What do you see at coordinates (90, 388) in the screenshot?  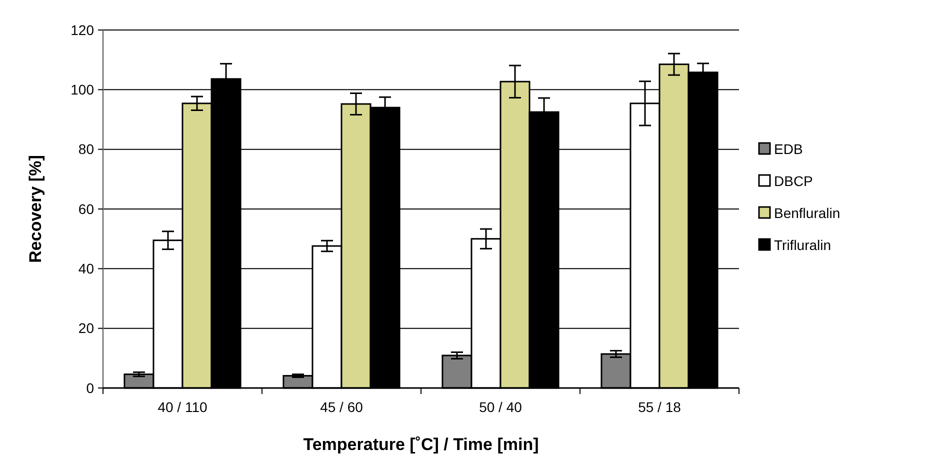 I see `y-tick-label: 0` at bounding box center [90, 388].